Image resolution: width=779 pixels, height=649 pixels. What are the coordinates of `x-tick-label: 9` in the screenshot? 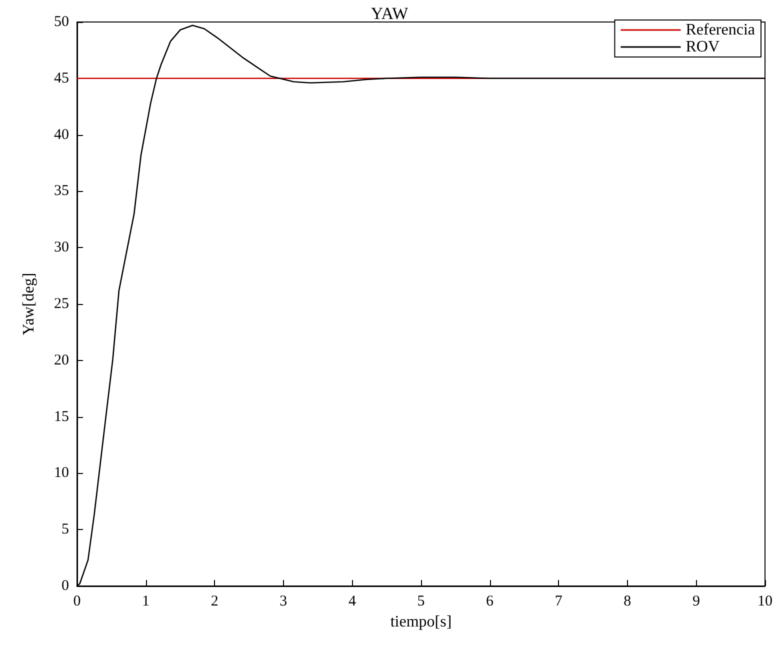 It's located at (696, 602).